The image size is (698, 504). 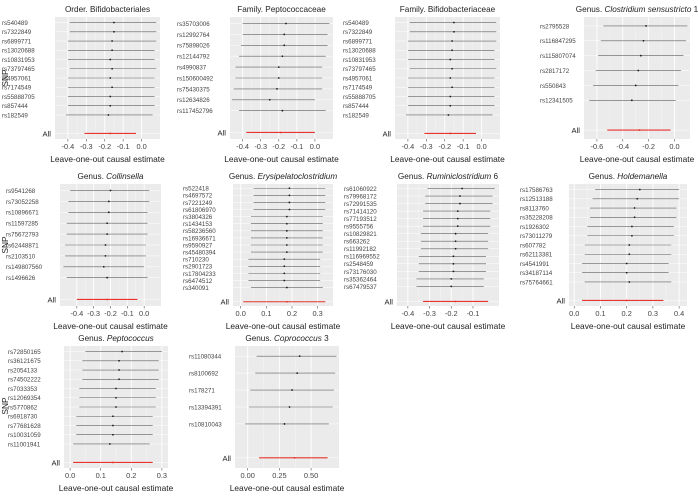 I want to click on snp-label: rs12069354, so click(x=24, y=398).